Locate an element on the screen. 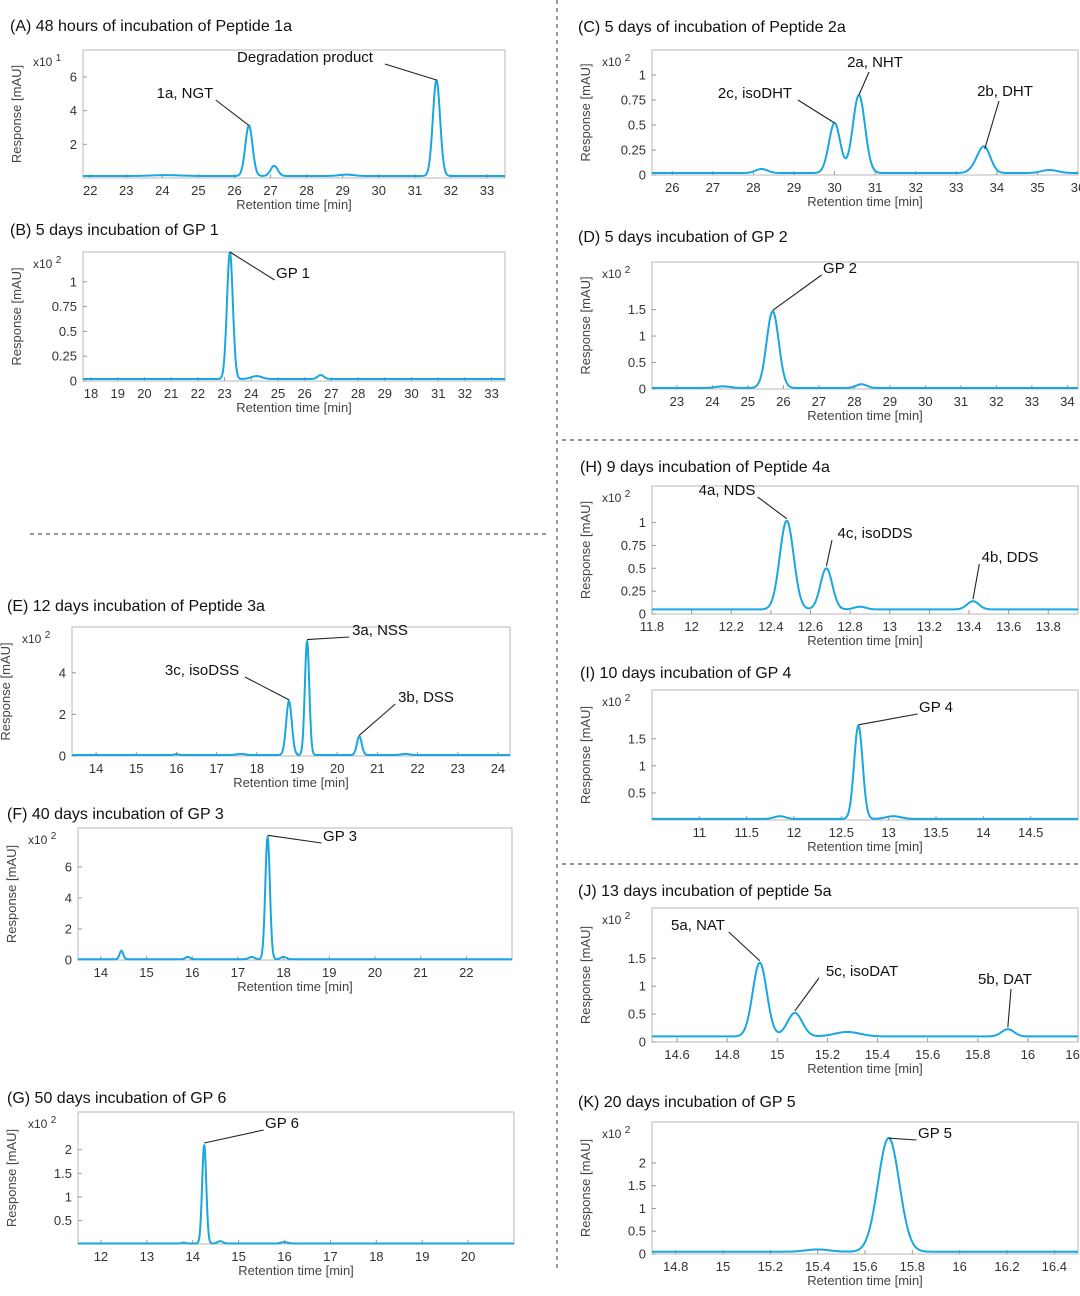 The width and height of the screenshot is (1080, 1296). peak-annotation: 3c, isoDSS is located at coordinates (202, 670).